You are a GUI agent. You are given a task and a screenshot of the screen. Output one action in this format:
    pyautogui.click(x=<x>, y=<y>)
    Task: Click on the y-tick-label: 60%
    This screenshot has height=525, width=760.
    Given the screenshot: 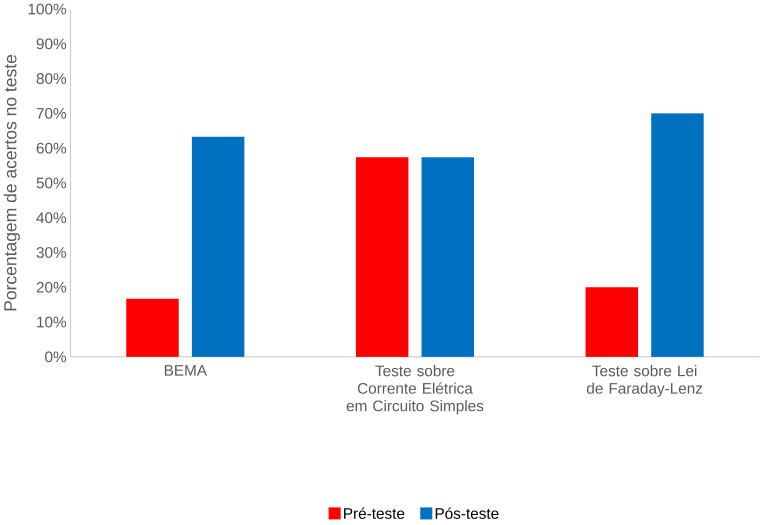 What is the action you would take?
    pyautogui.click(x=51, y=148)
    